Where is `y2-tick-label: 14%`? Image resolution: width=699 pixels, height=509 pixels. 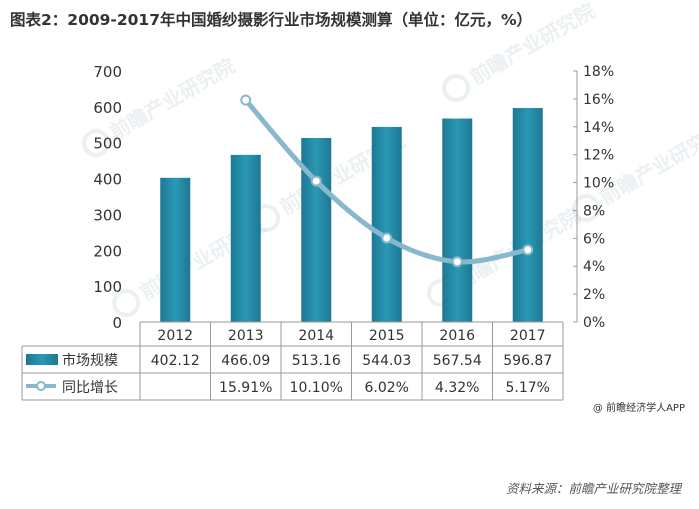 y2-tick-label: 14% is located at coordinates (598, 128).